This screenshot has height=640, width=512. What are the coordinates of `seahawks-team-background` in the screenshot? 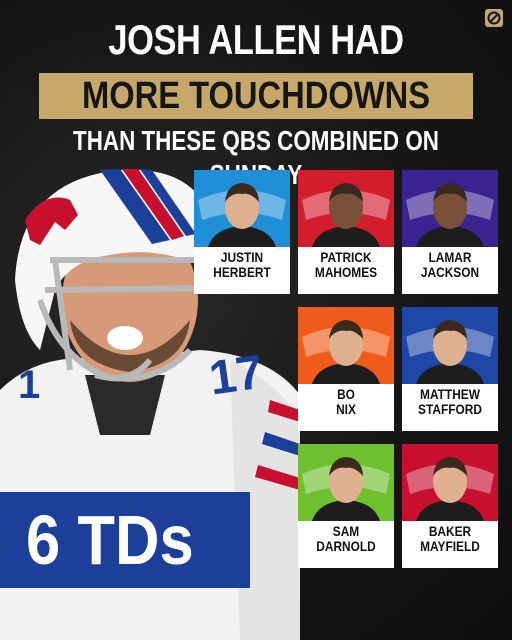 It's located at (346, 482).